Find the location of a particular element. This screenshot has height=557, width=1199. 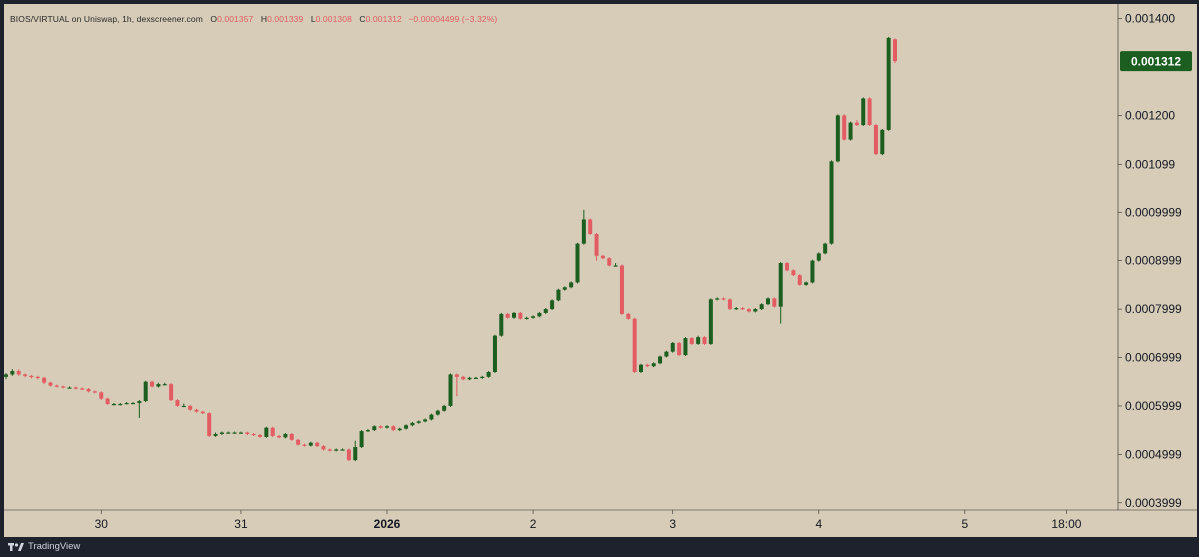

last-price-tag-layer: 0.001312 is located at coordinates (1156, 61).